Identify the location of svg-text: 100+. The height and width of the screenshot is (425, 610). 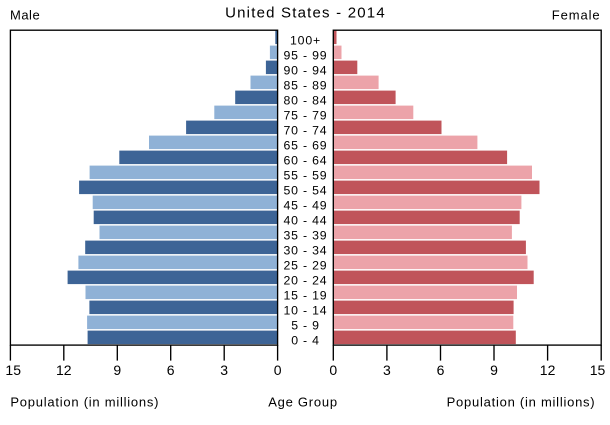
(305, 40).